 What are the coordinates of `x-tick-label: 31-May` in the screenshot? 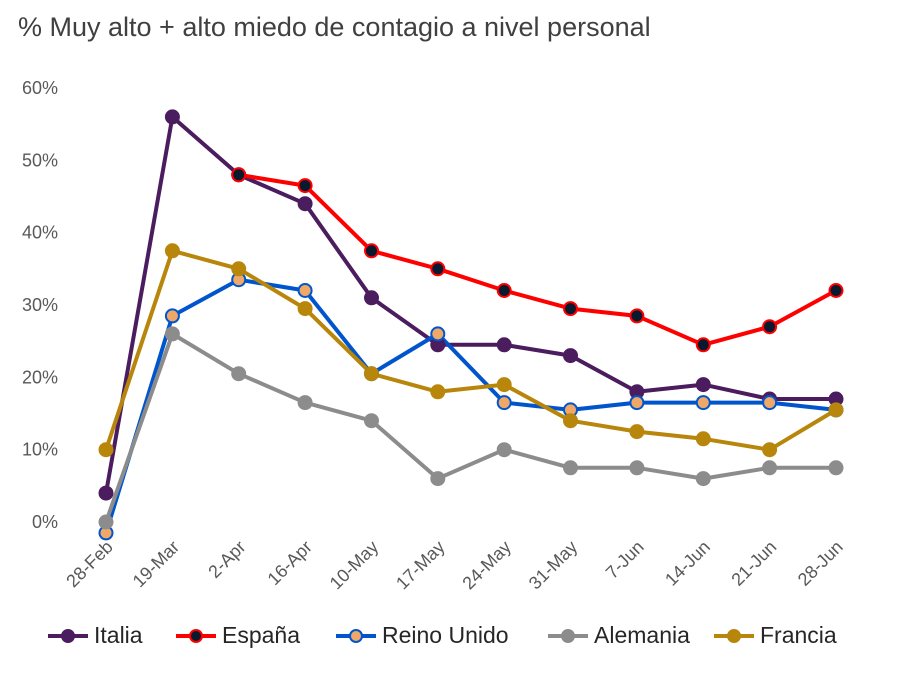 It's located at (553, 565).